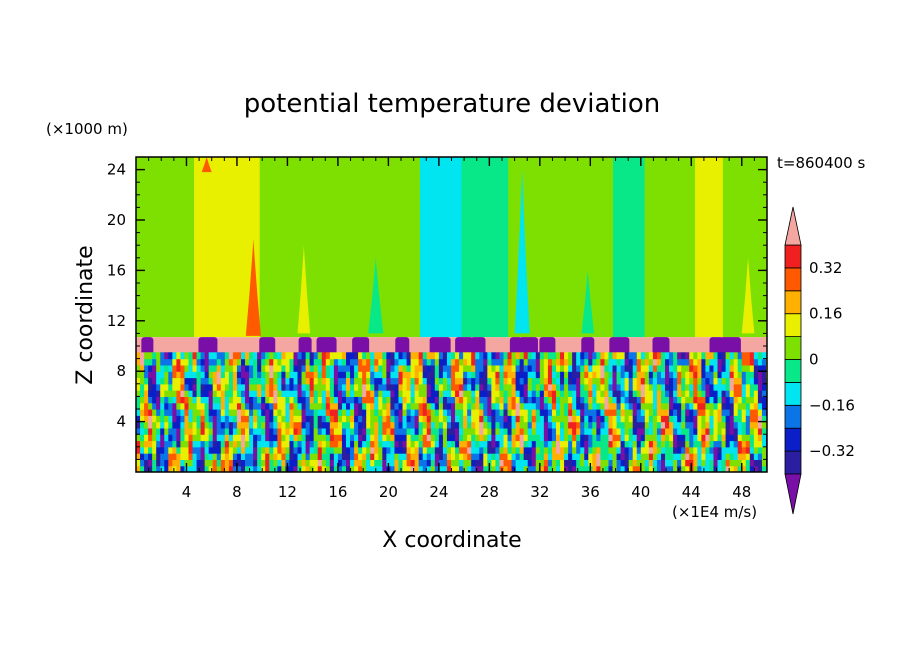 This screenshot has height=654, width=904. What do you see at coordinates (287, 492) in the screenshot?
I see `x-tick-label: 12` at bounding box center [287, 492].